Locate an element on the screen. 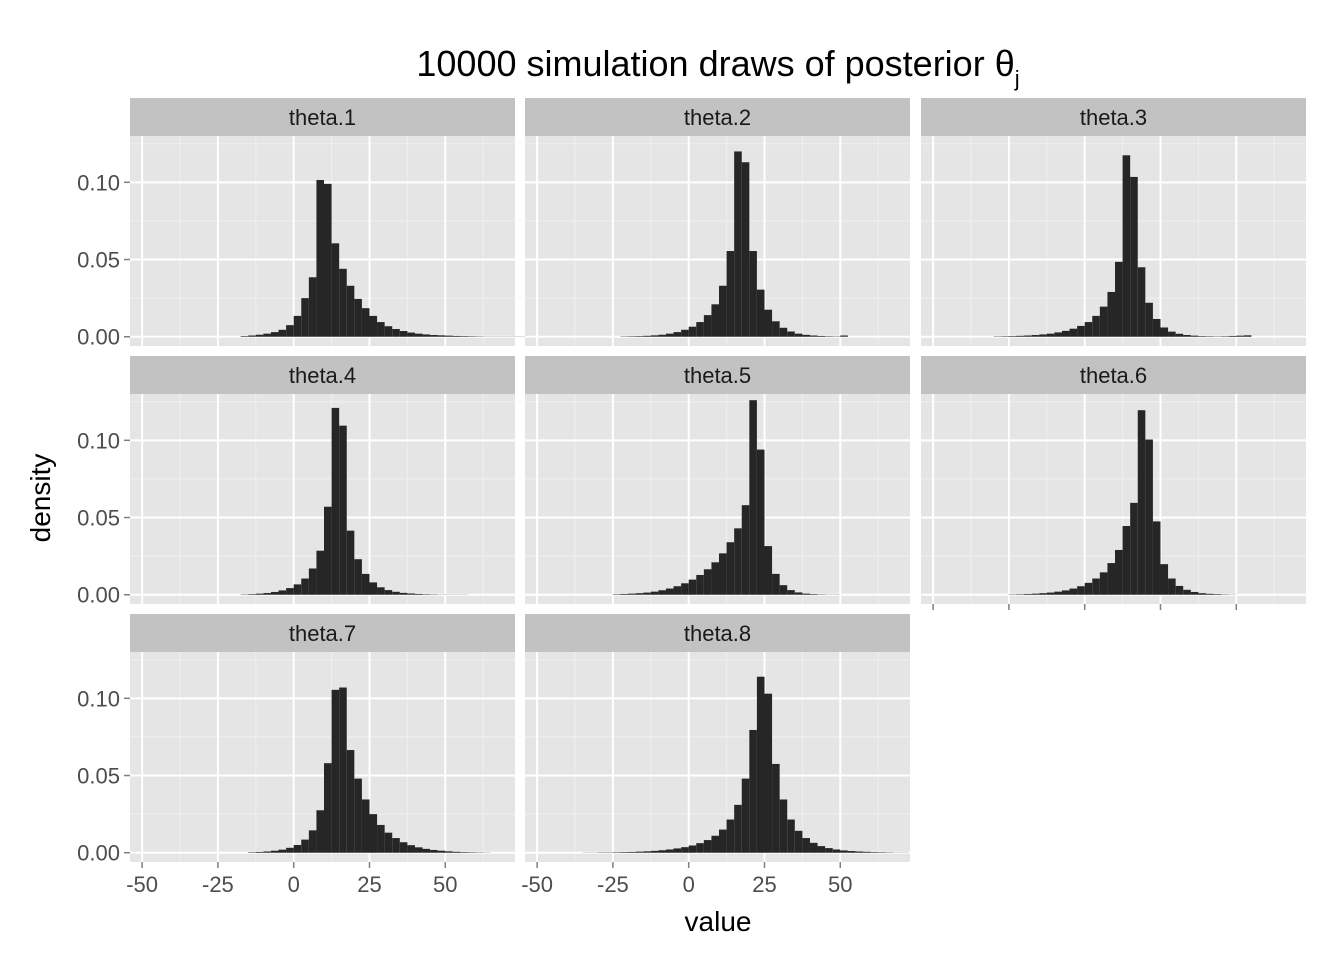 This screenshot has width=1344, height=960. y-axis-title: density is located at coordinates (40, 498).